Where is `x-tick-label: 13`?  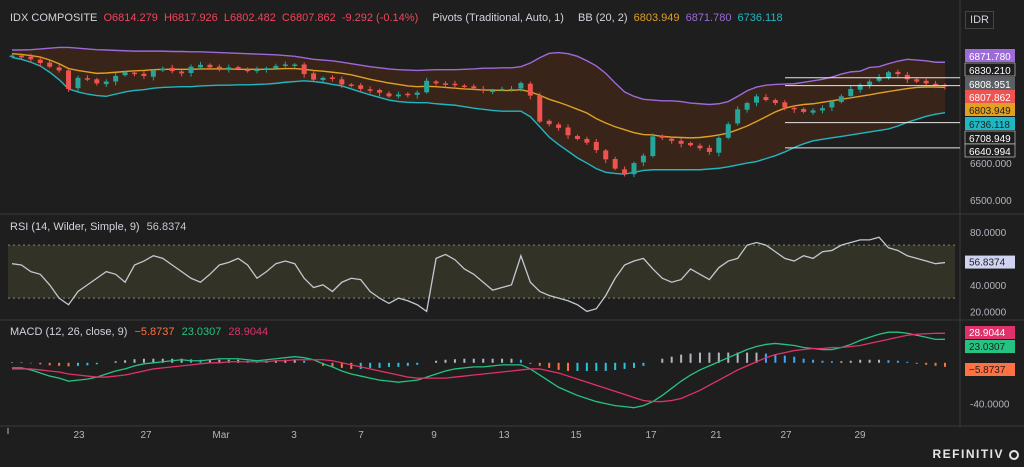 x-tick-label: 13 is located at coordinates (504, 435).